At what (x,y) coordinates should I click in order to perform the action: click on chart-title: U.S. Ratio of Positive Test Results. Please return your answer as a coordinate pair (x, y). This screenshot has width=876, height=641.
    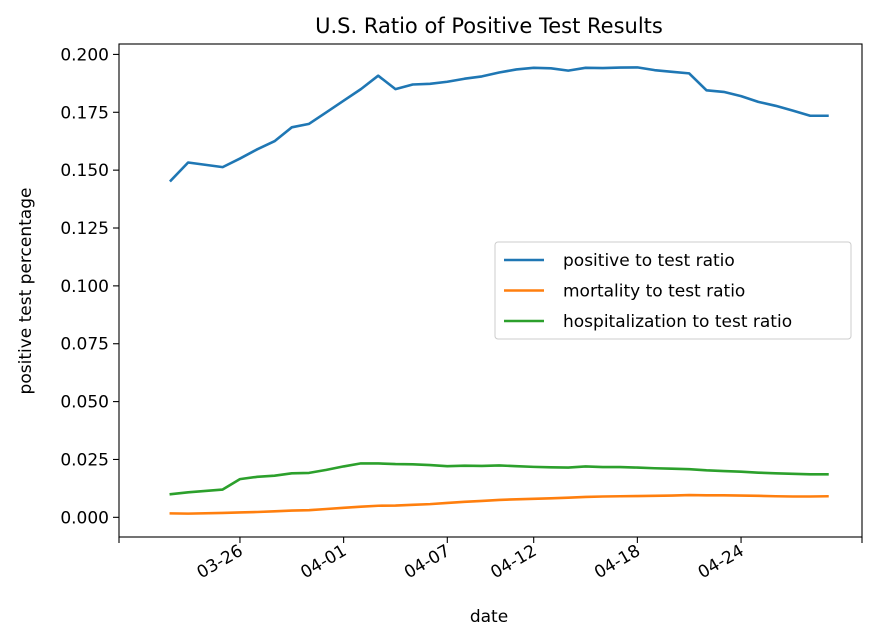
    Looking at the image, I should click on (489, 26).